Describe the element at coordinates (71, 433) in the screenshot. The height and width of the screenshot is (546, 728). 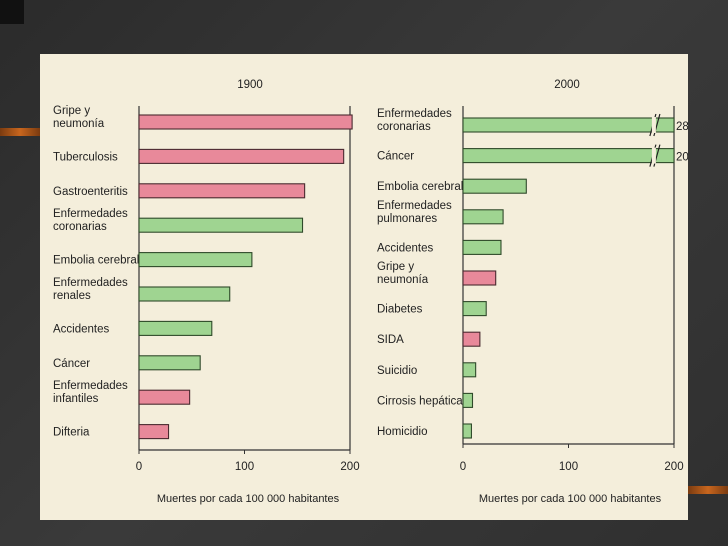
I see `category-label: Difteria` at that location.